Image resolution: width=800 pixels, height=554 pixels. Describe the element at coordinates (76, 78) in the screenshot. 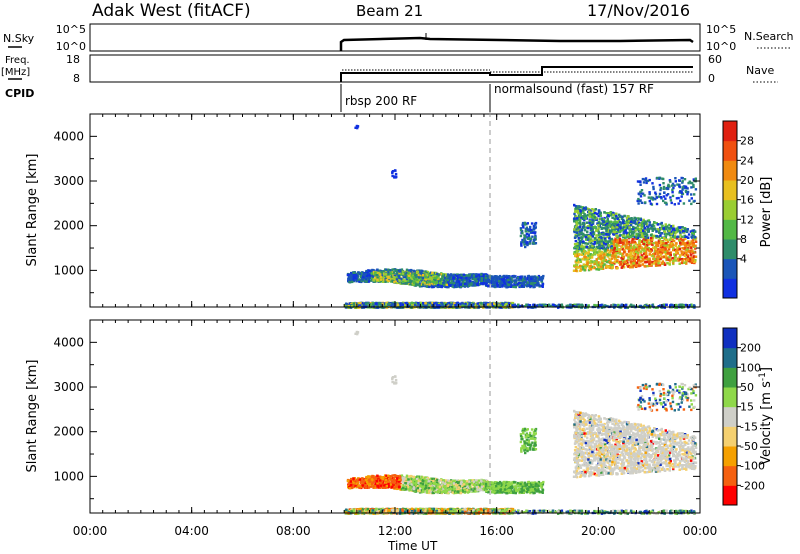

I see `freq-tick-bottom: 8` at that location.